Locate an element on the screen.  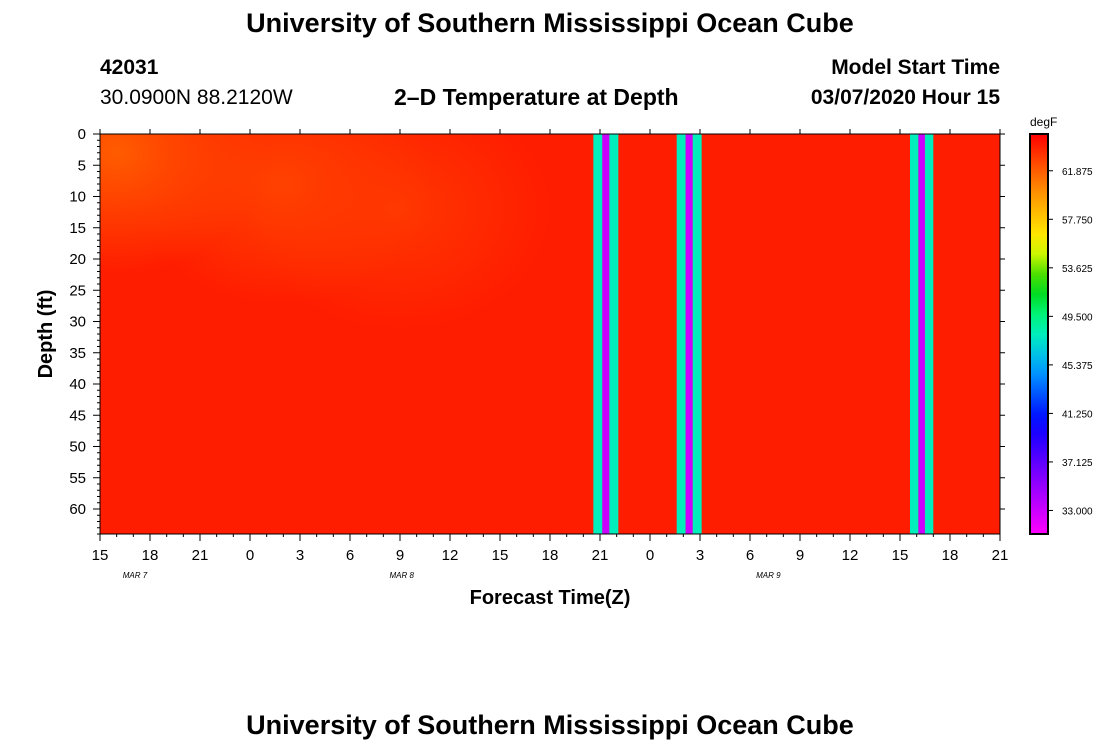
date-label: MAR 9 is located at coordinates (768, 575).